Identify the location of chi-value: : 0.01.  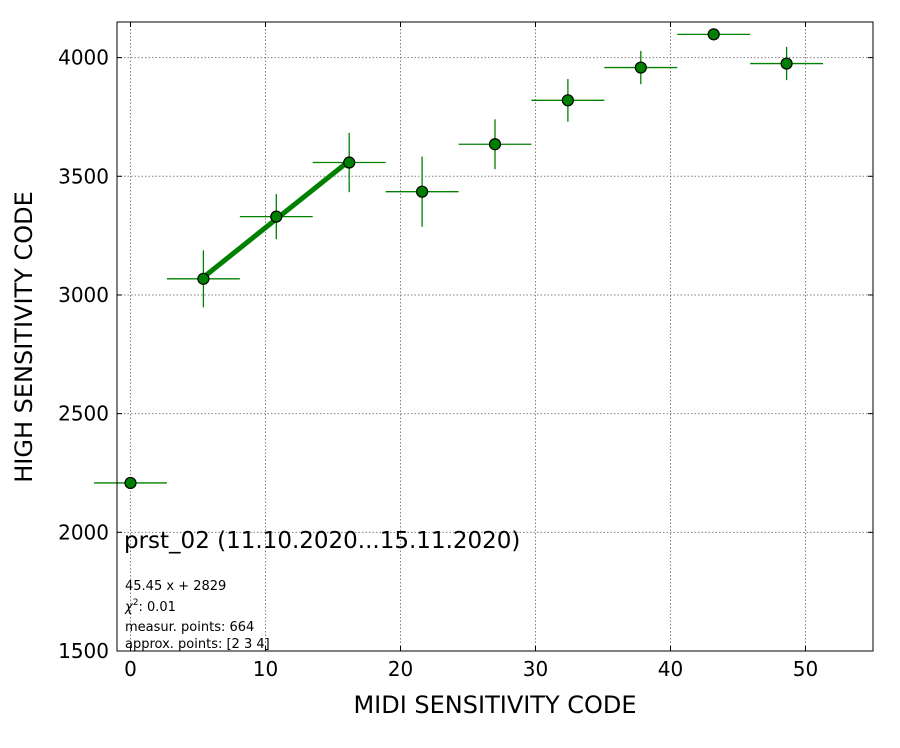
(156, 607).